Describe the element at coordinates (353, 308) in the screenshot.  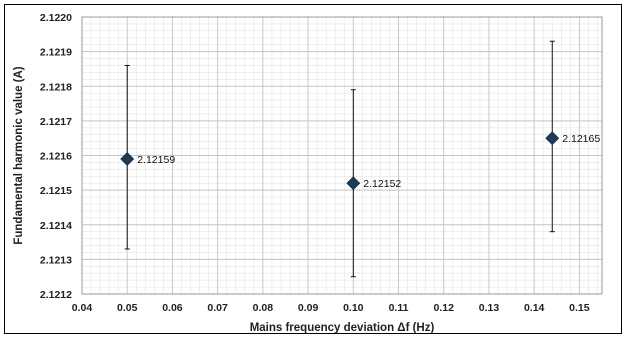
I see `x-tick-label: 0.10` at that location.